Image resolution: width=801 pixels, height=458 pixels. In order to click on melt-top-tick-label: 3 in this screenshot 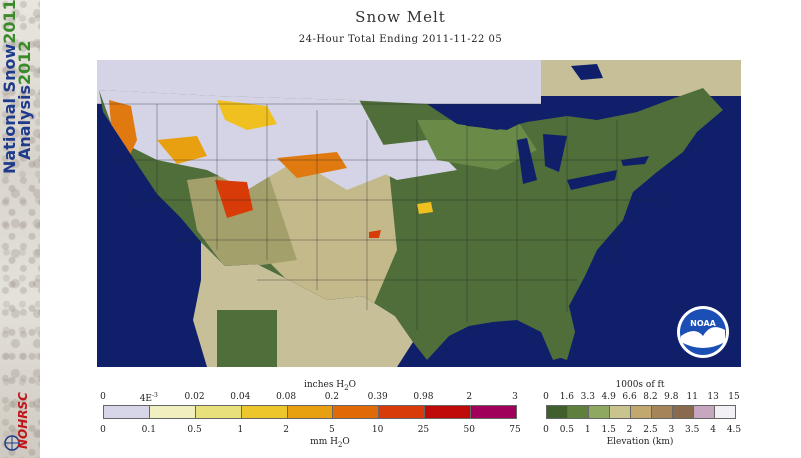, I will do `click(515, 397)`.